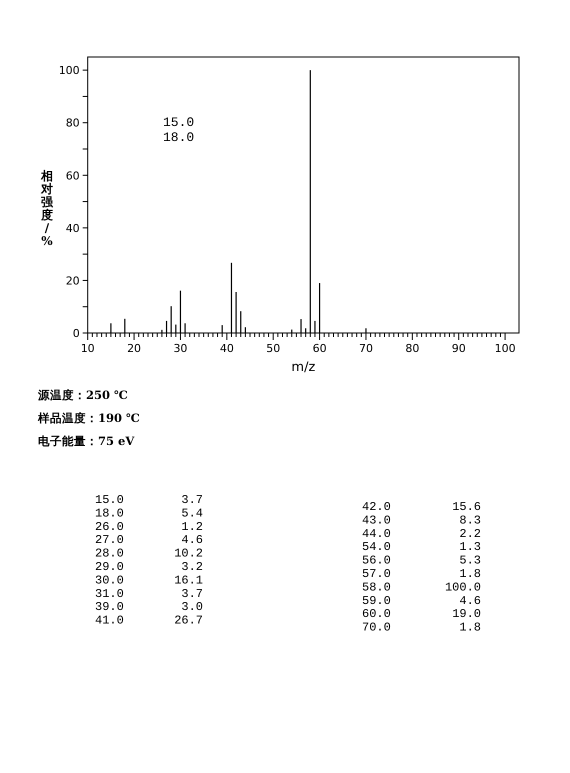  I want to click on x-tick-label: 30, so click(180, 348).